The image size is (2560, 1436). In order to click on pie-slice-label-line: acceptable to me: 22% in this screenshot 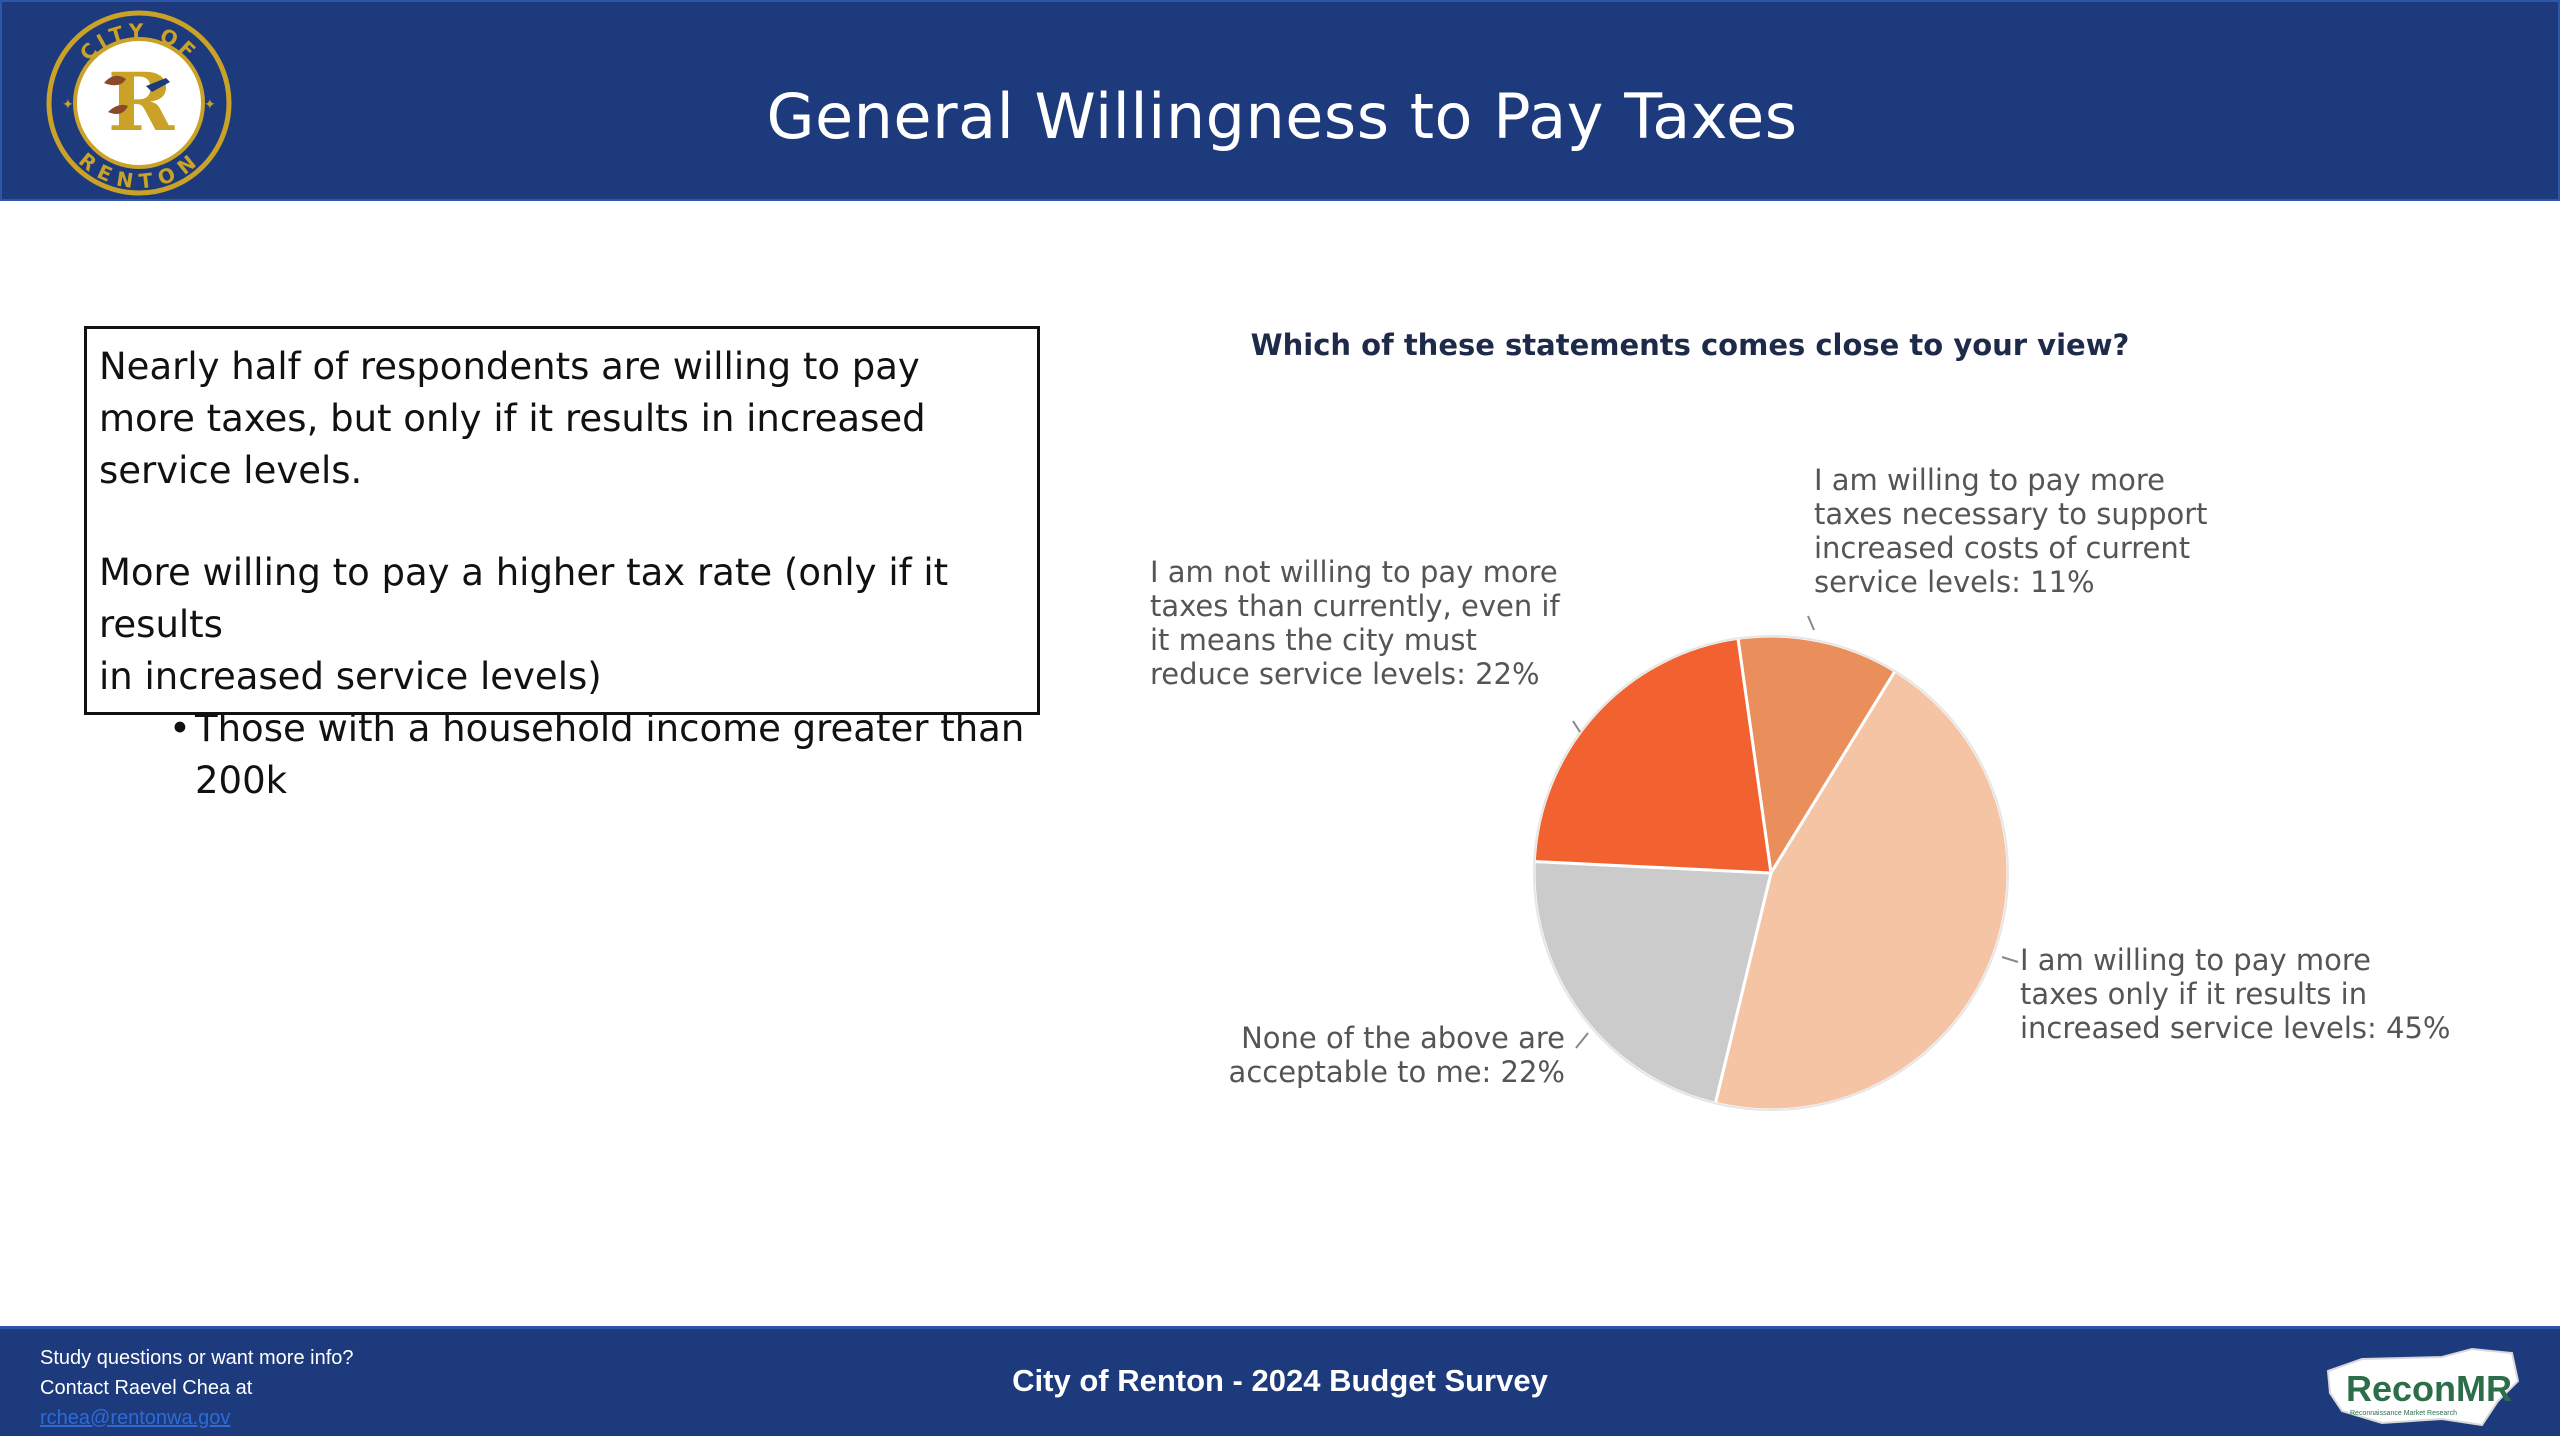, I will do `click(1397, 1072)`.